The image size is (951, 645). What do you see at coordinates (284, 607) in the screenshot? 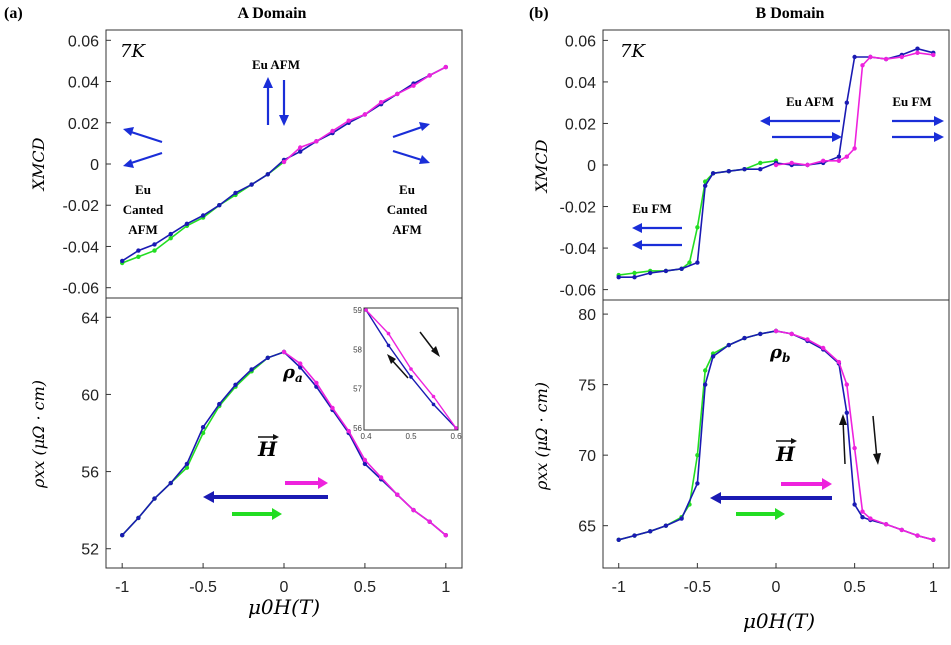
I see `panel-a-xlabel: μ0H(T)` at bounding box center [284, 607].